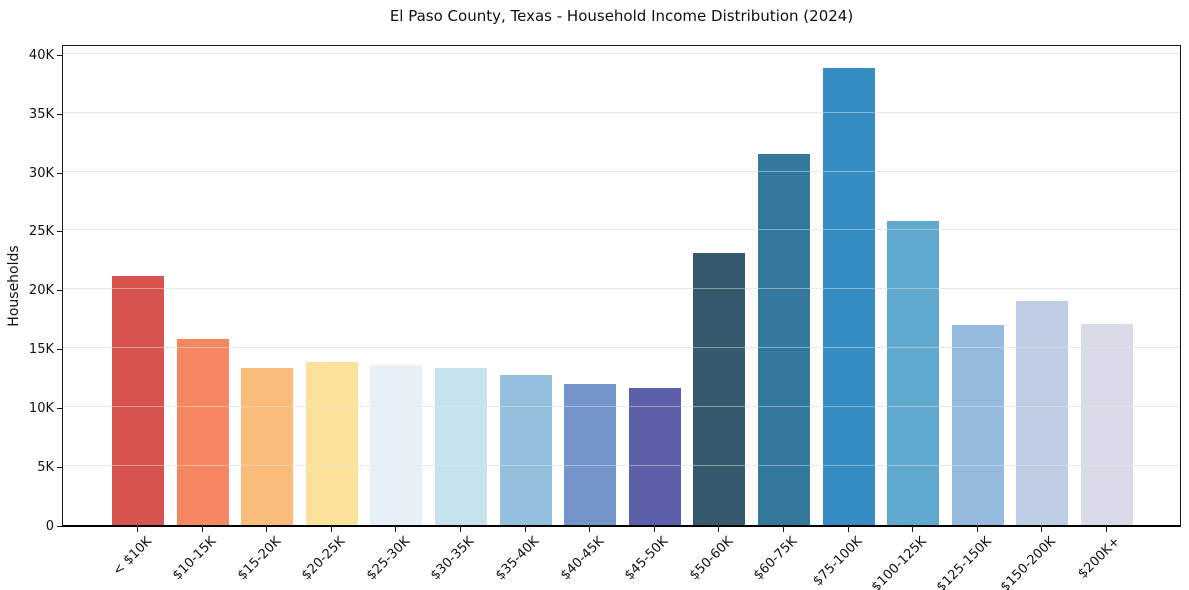 The width and height of the screenshot is (1189, 590). What do you see at coordinates (711, 559) in the screenshot?
I see `x-tick-label-text: $50-60K` at bounding box center [711, 559].